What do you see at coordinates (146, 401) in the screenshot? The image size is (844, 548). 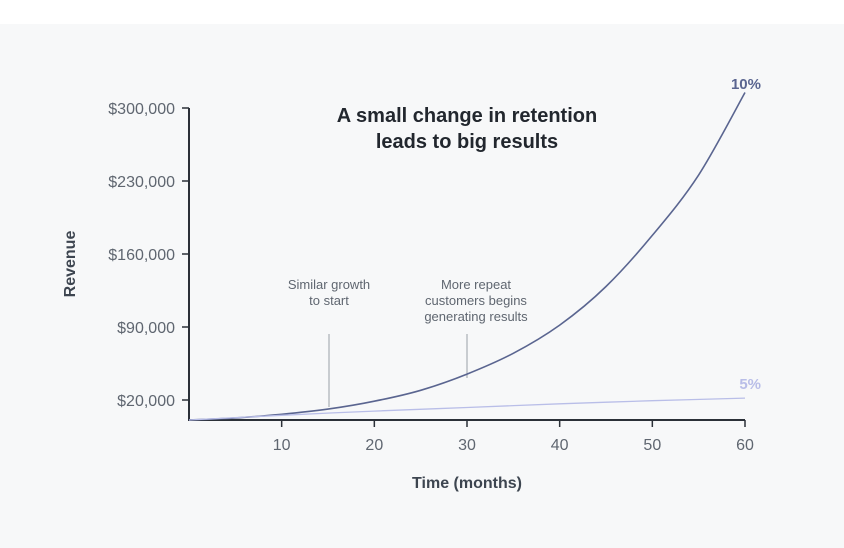 I see `y-tick-label: $20,000` at bounding box center [146, 401].